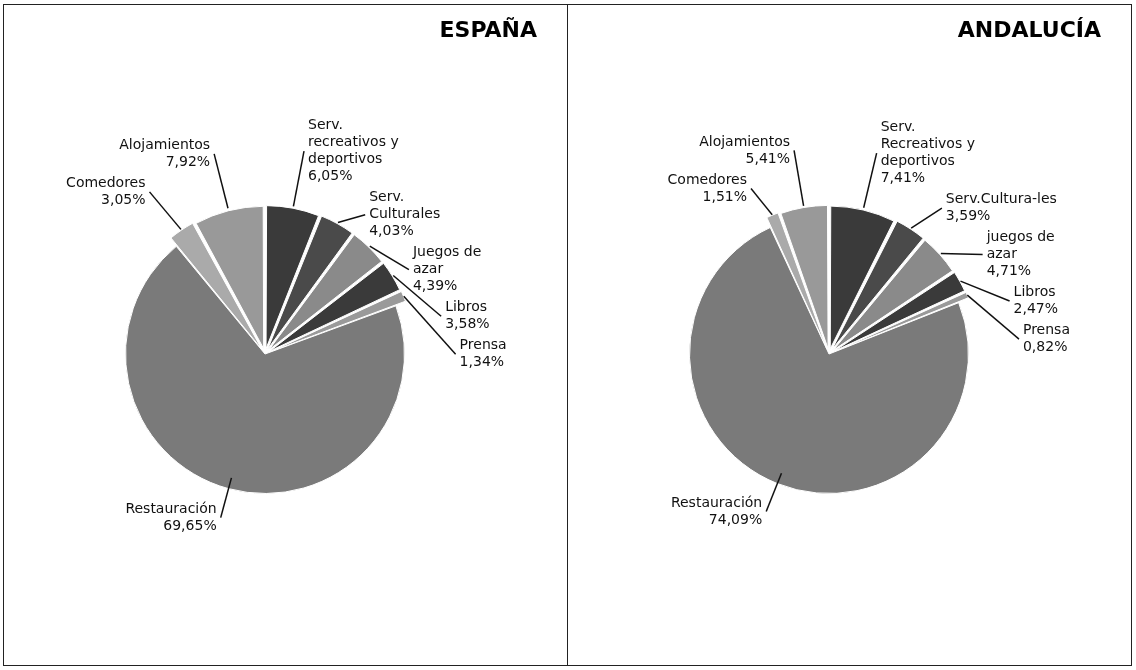  Describe the element at coordinates (1029, 29) in the screenshot. I see `chart-title: ANDALUCÍA` at that location.